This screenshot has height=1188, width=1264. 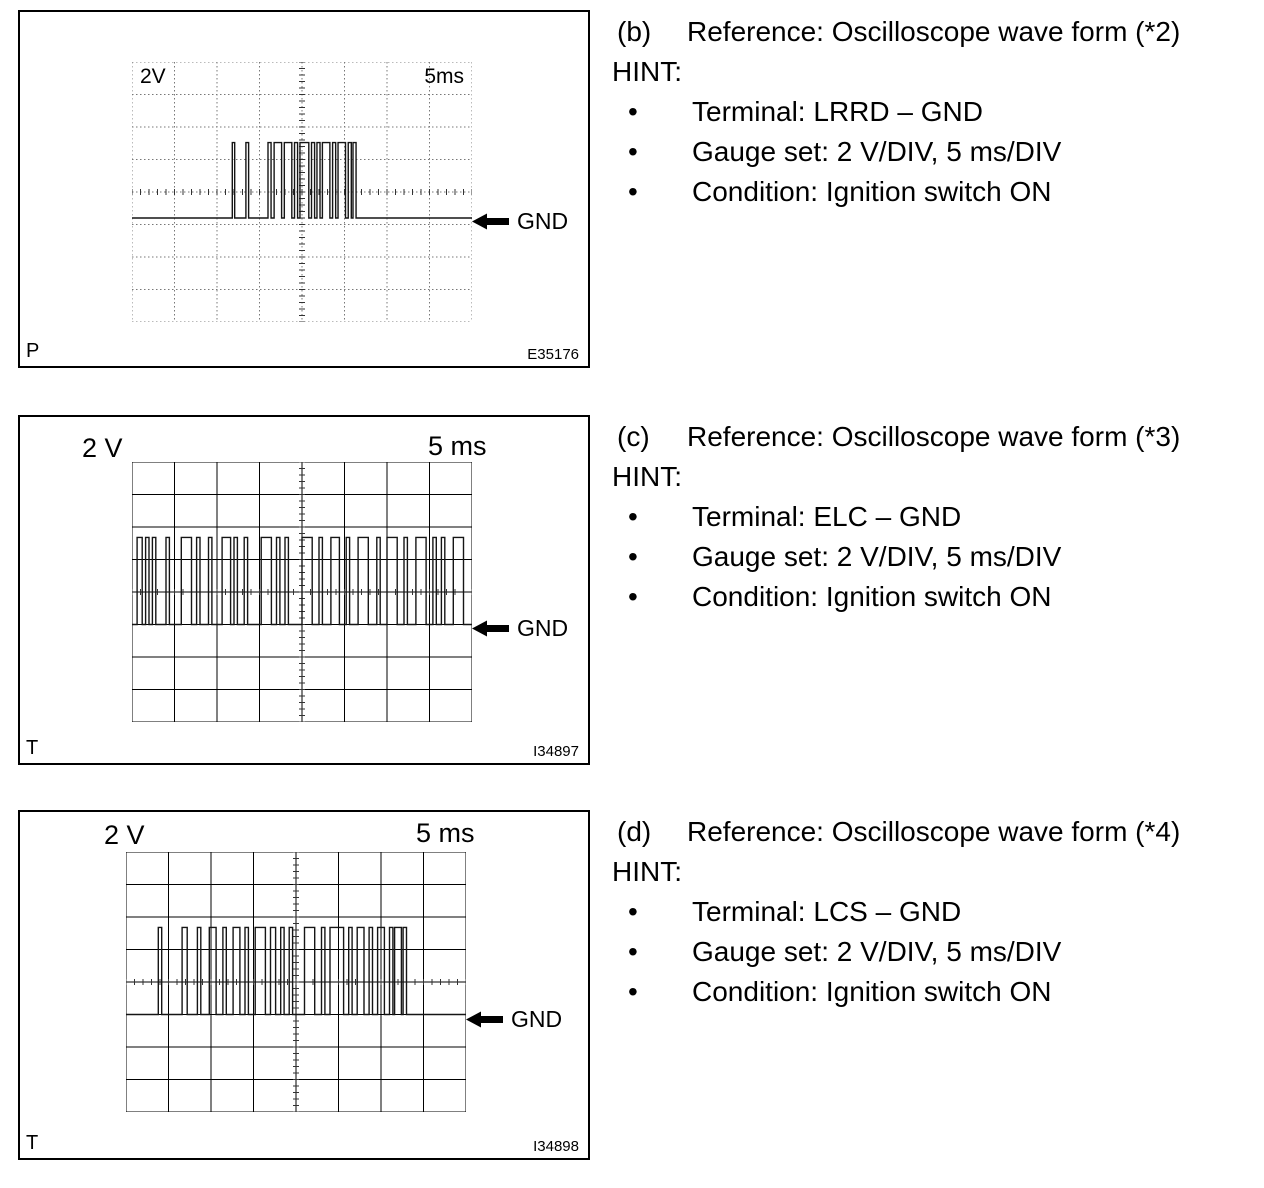 I want to click on bullet-text: Terminal: LRRD – GND, so click(x=837, y=111).